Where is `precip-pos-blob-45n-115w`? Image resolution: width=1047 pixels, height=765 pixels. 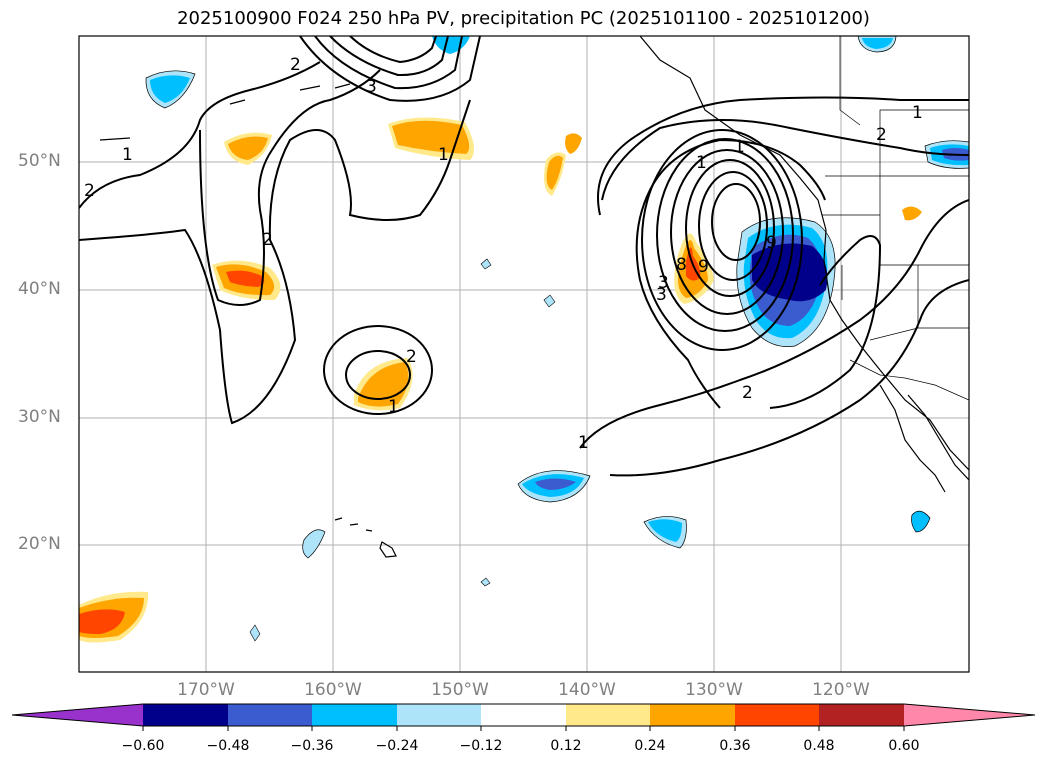
precip-pos-blob-45n-115w is located at coordinates (912, 213).